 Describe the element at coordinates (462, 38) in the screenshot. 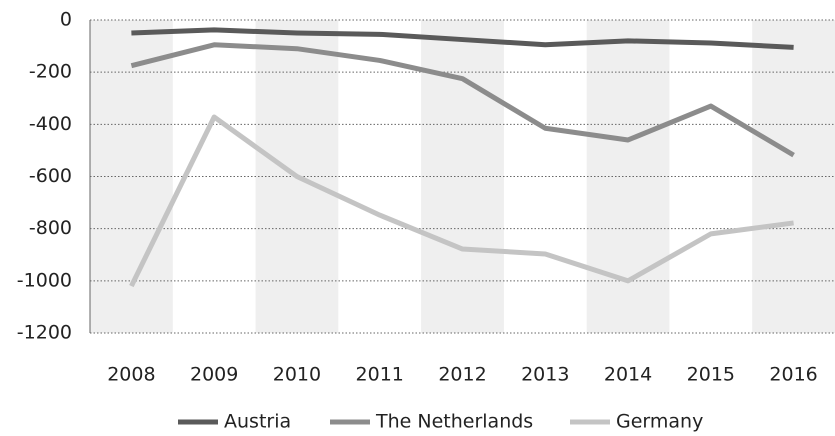

I see `line` at that location.